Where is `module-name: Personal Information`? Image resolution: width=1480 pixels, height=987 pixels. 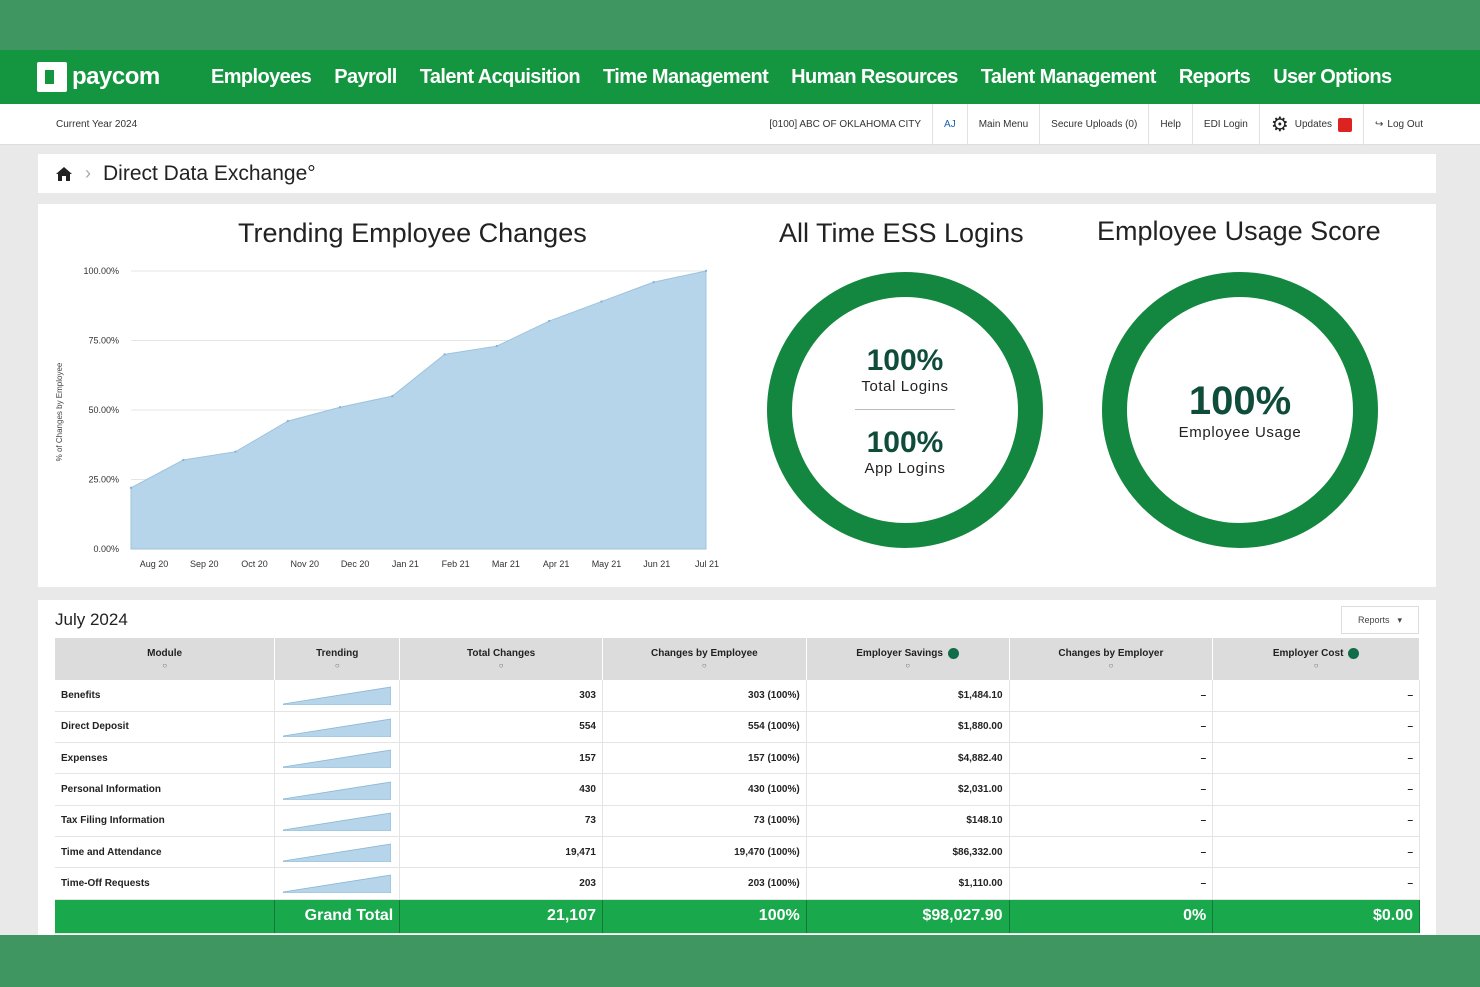 module-name: Personal Information is located at coordinates (165, 789).